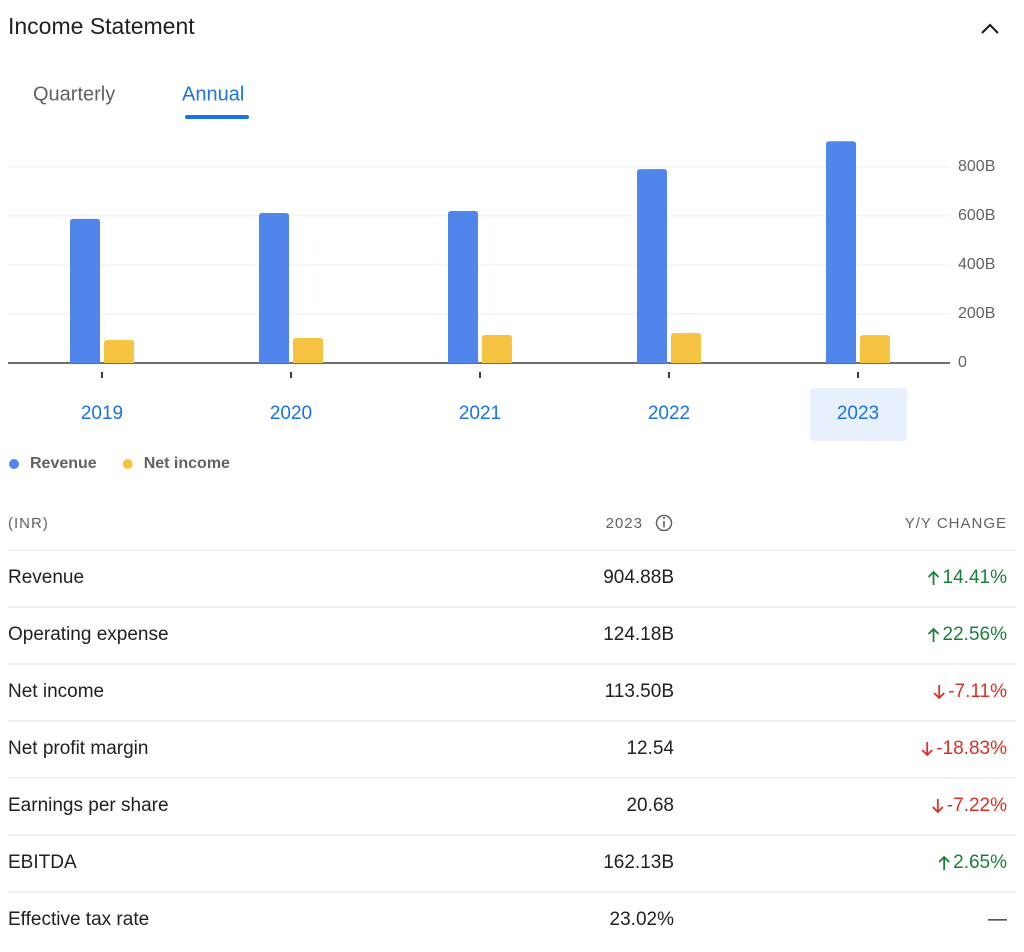 The image size is (1024, 952). Describe the element at coordinates (977, 805) in the screenshot. I see `row-change: -7.22%` at that location.